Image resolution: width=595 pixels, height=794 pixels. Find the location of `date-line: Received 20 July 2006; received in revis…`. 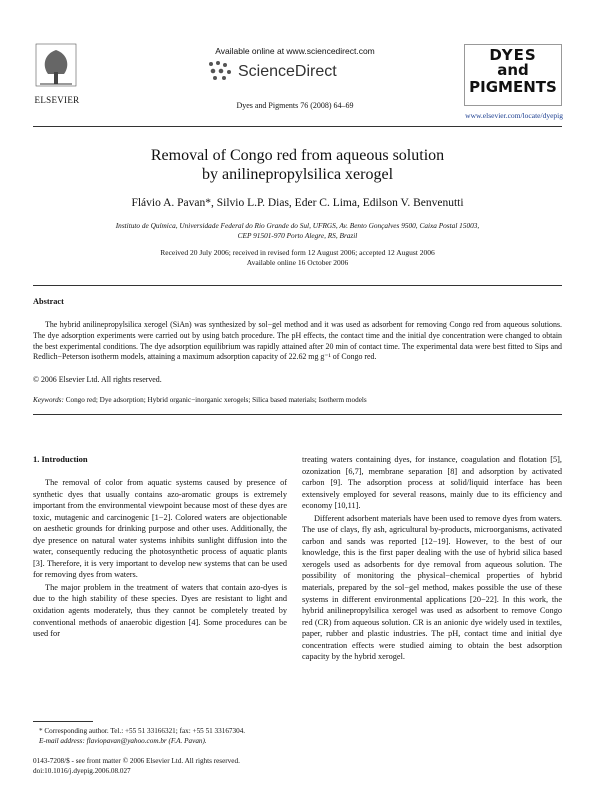

date-line: Received 20 July 2006; received in revis… is located at coordinates (297, 252).